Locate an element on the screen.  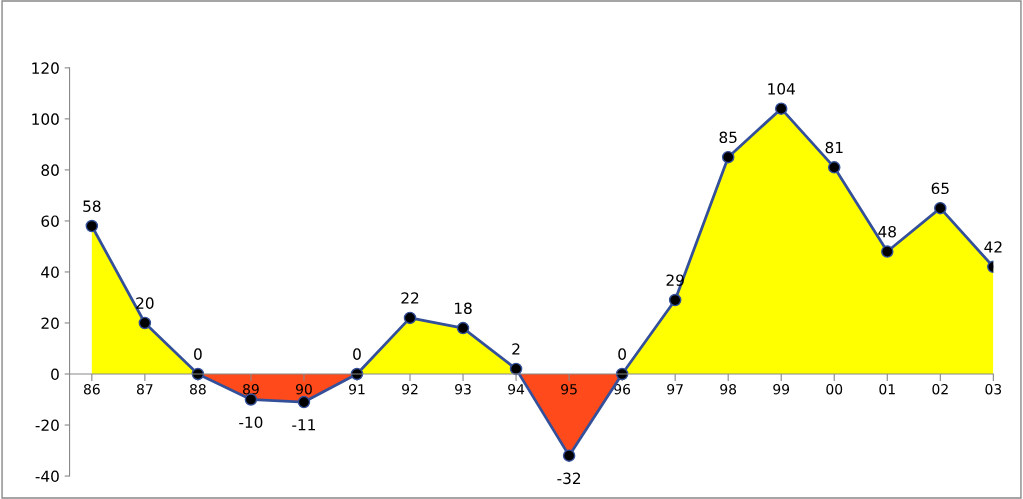
y-tick-label: -20 is located at coordinates (47, 425).